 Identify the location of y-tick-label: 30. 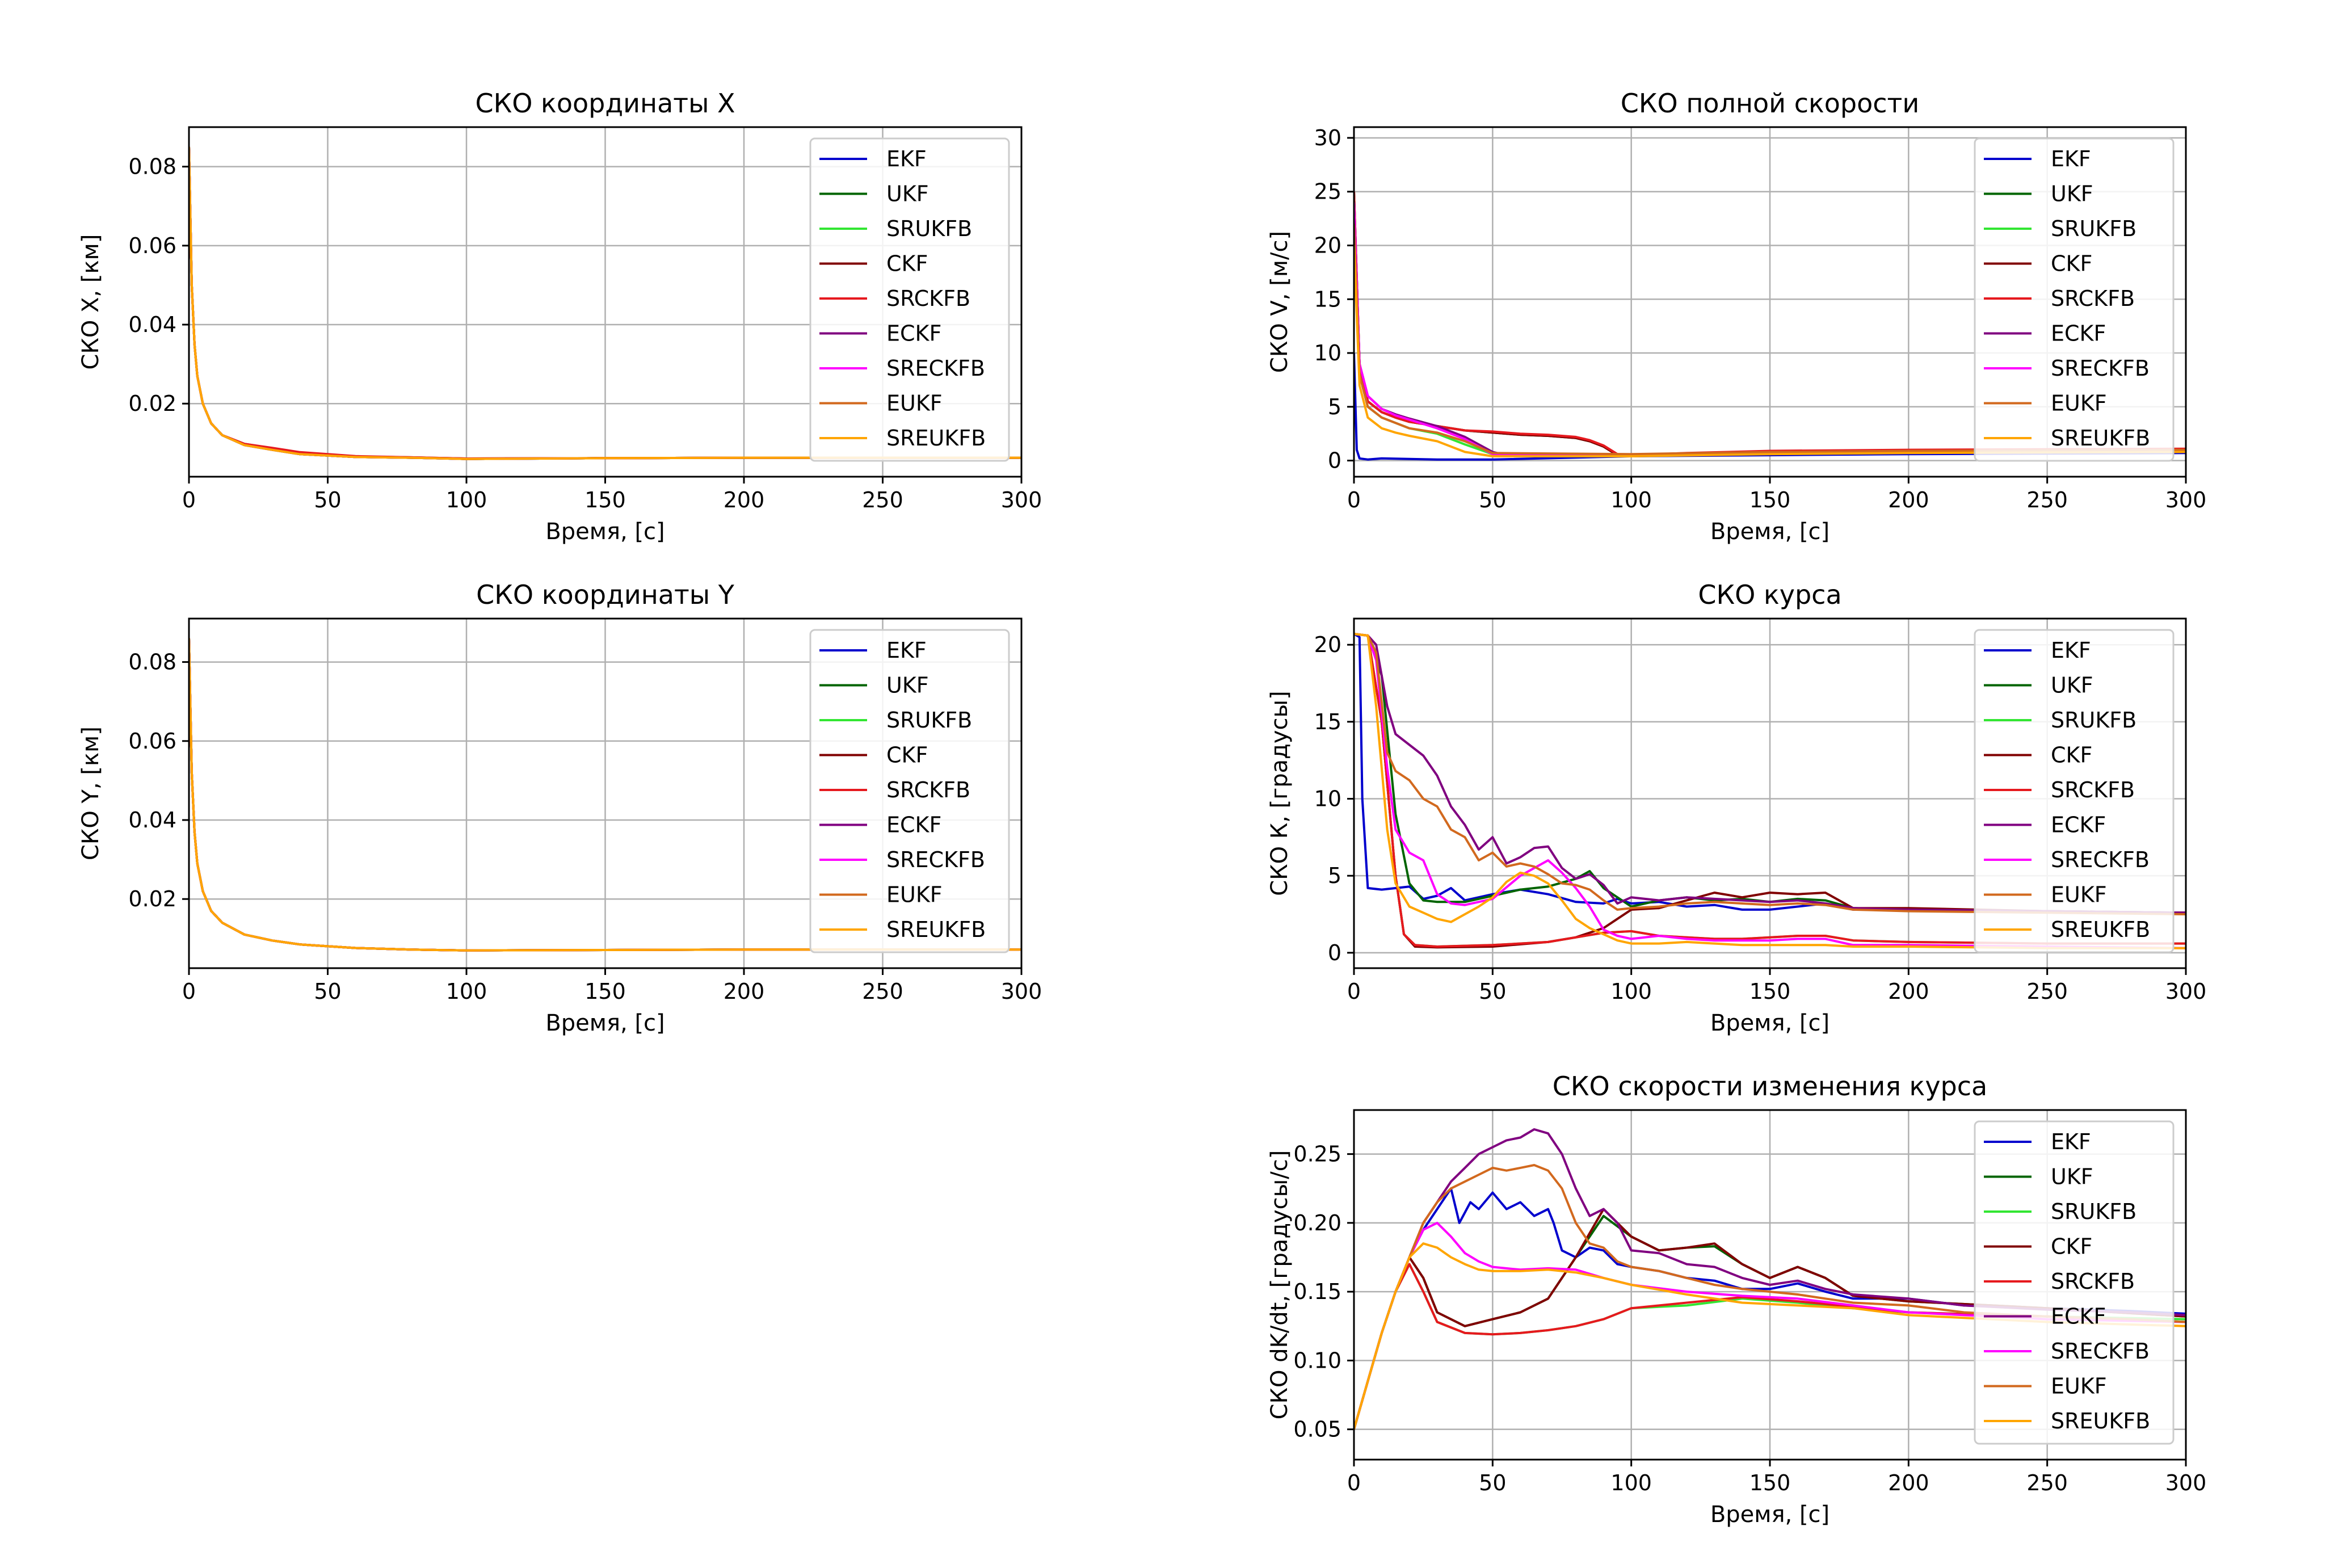
(1327, 137).